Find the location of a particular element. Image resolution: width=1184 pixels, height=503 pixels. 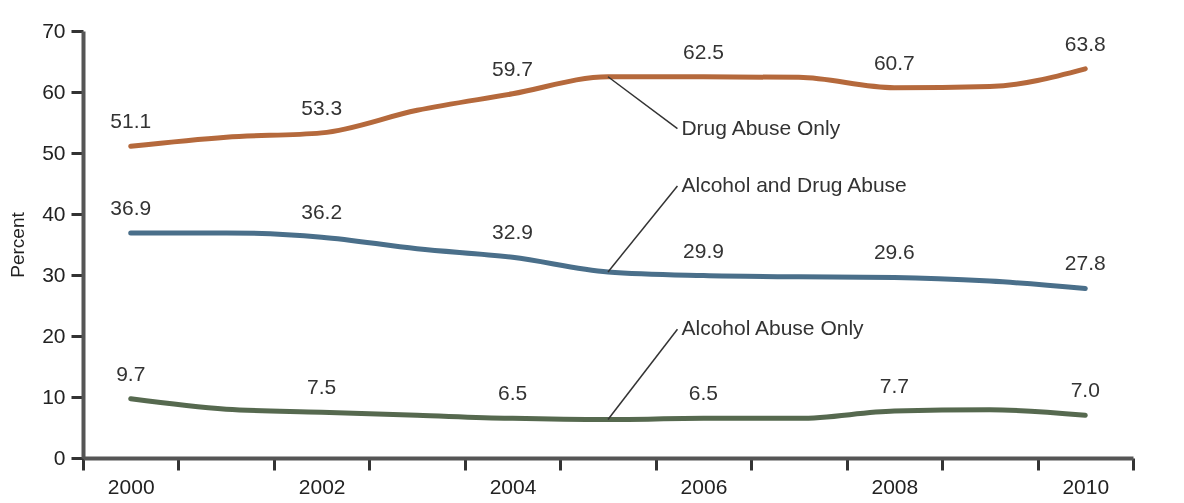

data-label: 7.5 is located at coordinates (322, 387).